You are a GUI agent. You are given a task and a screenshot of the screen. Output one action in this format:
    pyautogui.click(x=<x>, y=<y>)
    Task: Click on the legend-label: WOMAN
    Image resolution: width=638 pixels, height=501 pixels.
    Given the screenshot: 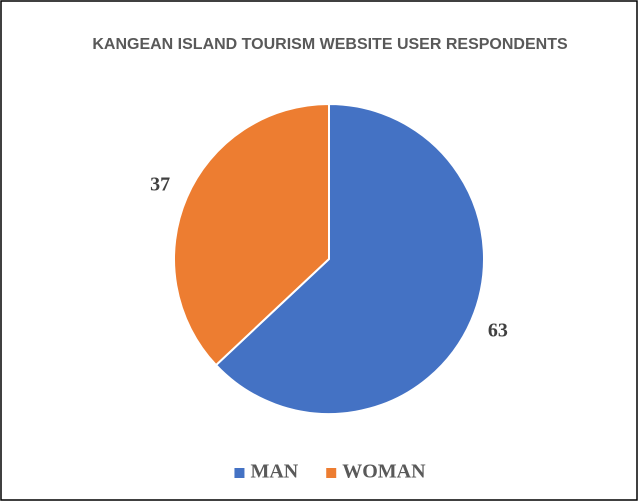 What is the action you would take?
    pyautogui.click(x=384, y=472)
    